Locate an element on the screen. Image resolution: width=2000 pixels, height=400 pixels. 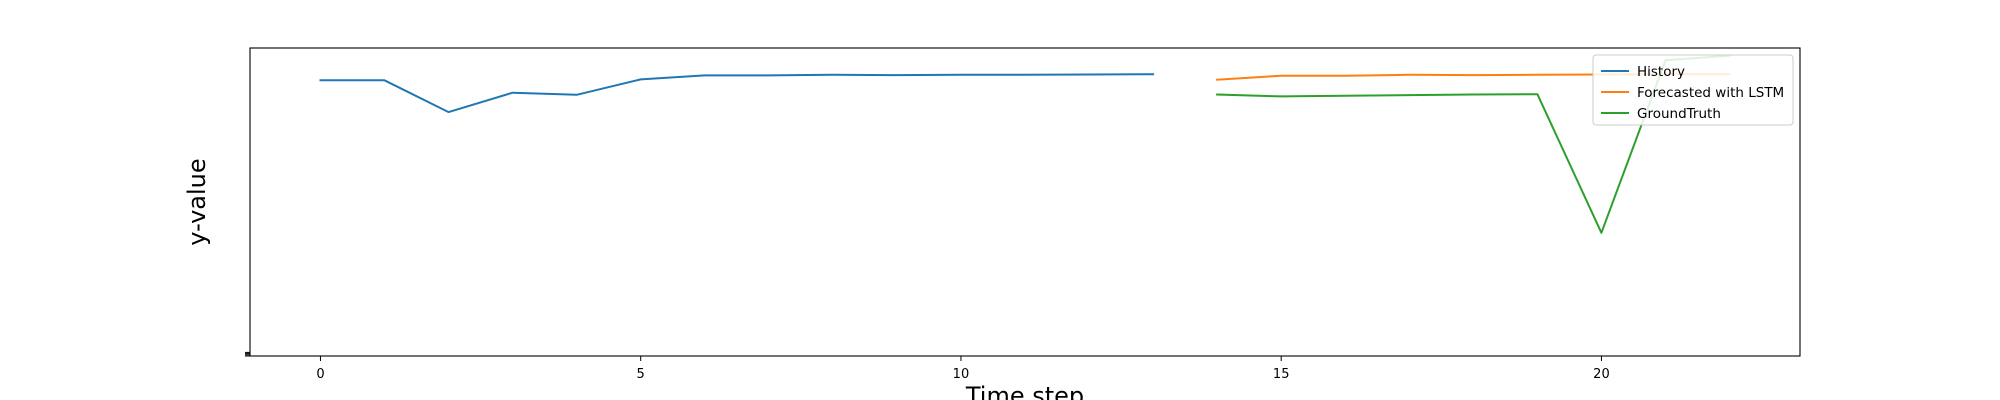
x-axis-label: Time step is located at coordinates (1024, 391).